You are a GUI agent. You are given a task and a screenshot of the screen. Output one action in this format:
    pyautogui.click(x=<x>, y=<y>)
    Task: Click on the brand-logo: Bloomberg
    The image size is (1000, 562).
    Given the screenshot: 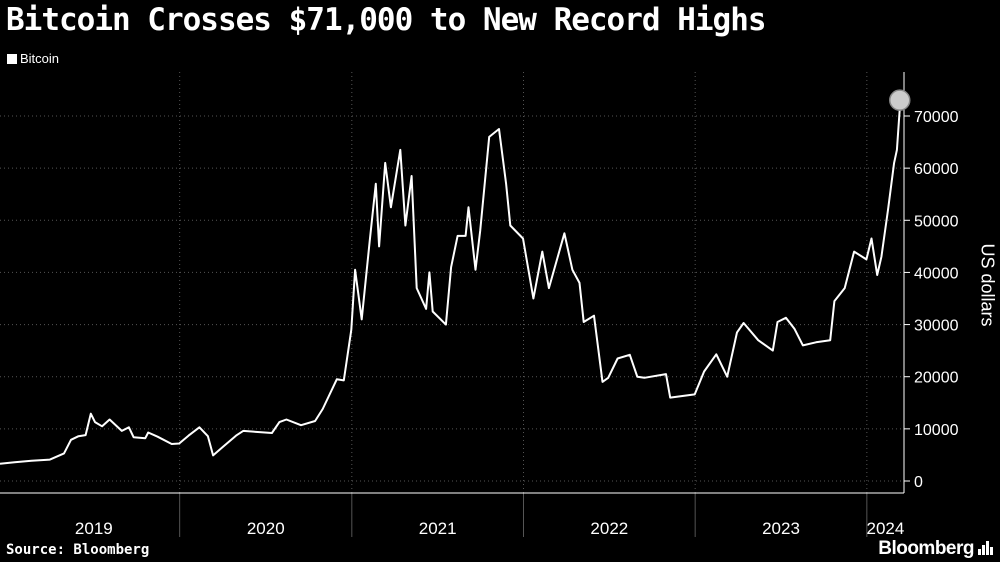 What is the action you would take?
    pyautogui.click(x=936, y=549)
    